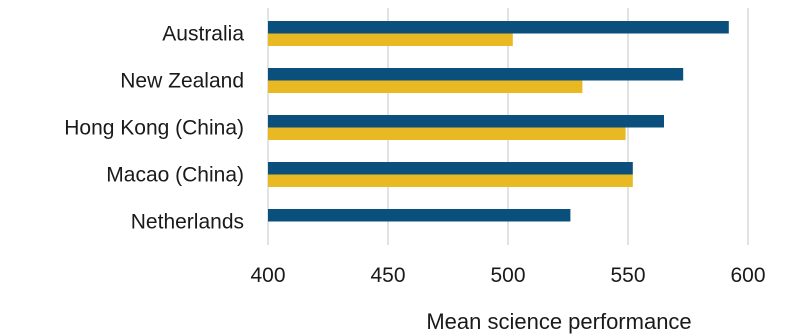  What do you see at coordinates (182, 81) in the screenshot?
I see `category-label: New Zealand` at bounding box center [182, 81].